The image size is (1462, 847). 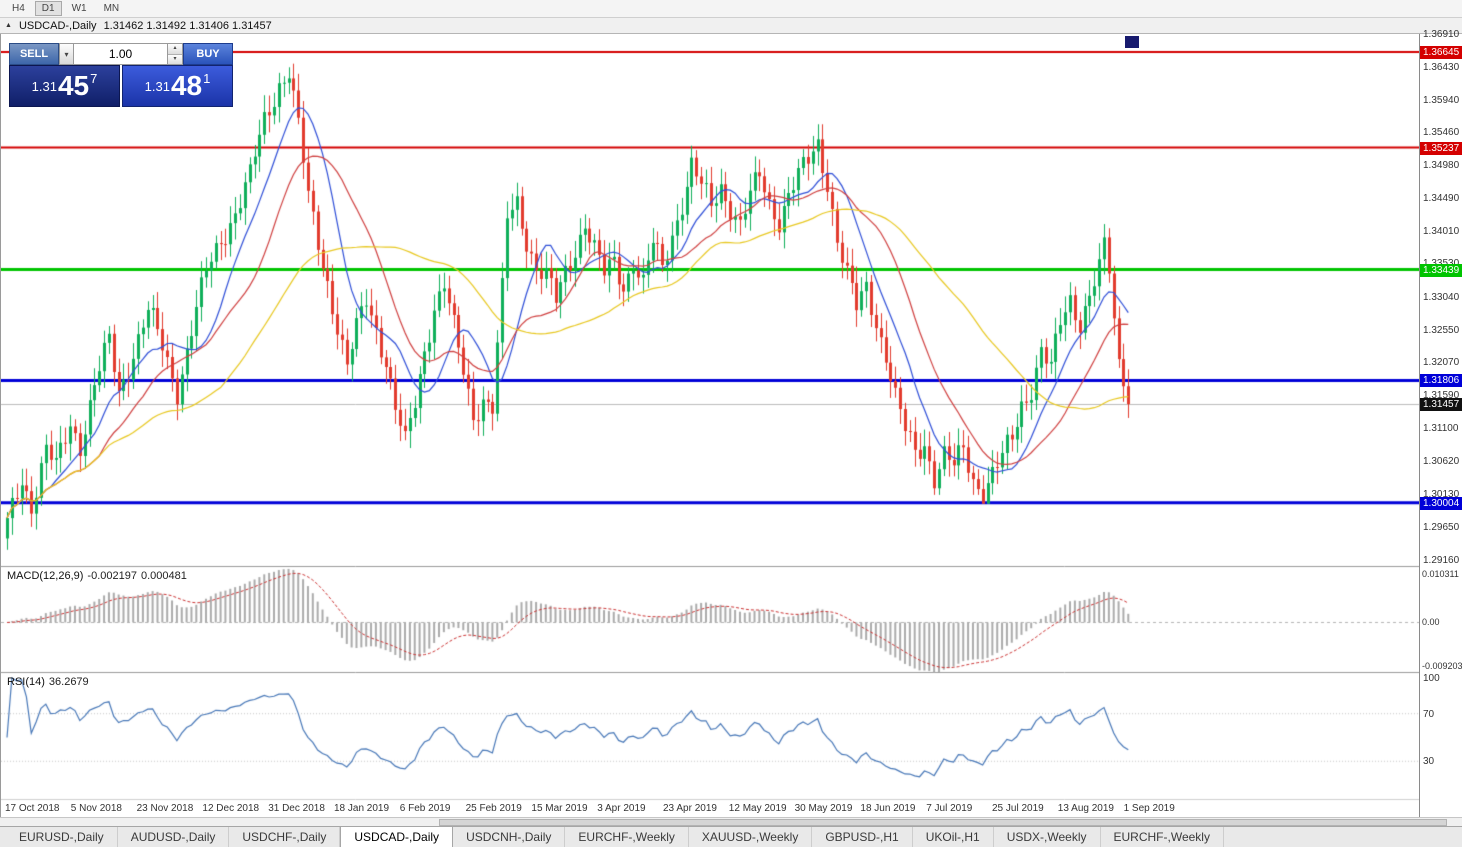 What do you see at coordinates (621, 808) in the screenshot?
I see `date-label: 3 Apr 2019` at bounding box center [621, 808].